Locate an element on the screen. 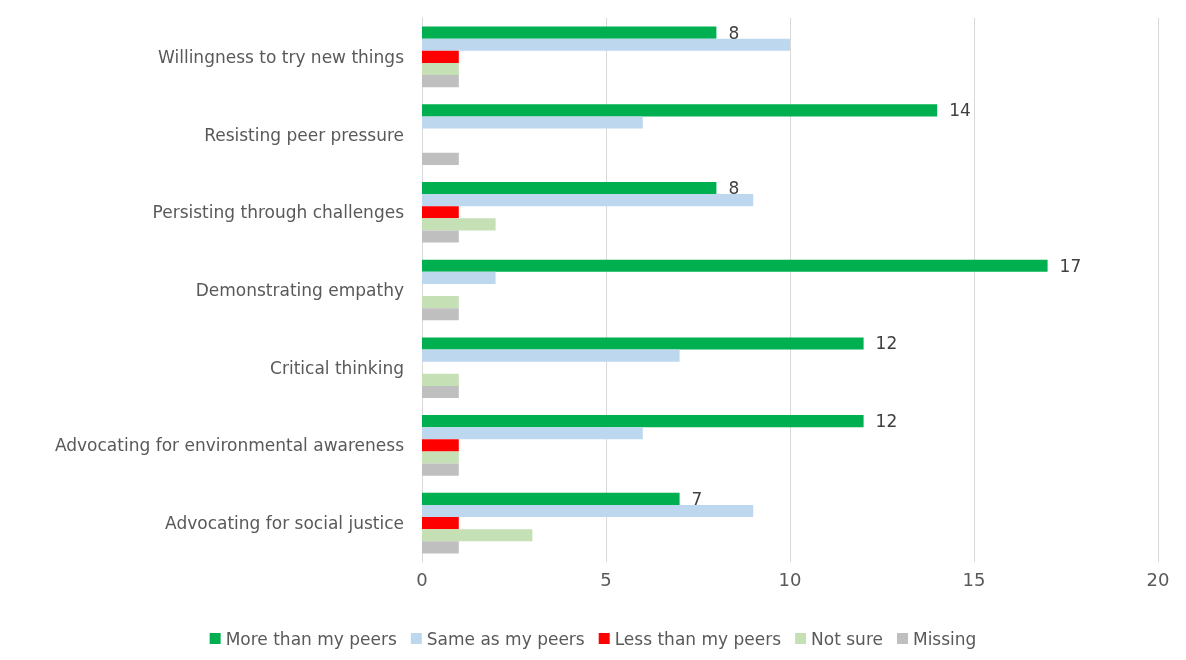 The height and width of the screenshot is (660, 1186). legend-label: Same as my peers is located at coordinates (505, 638).